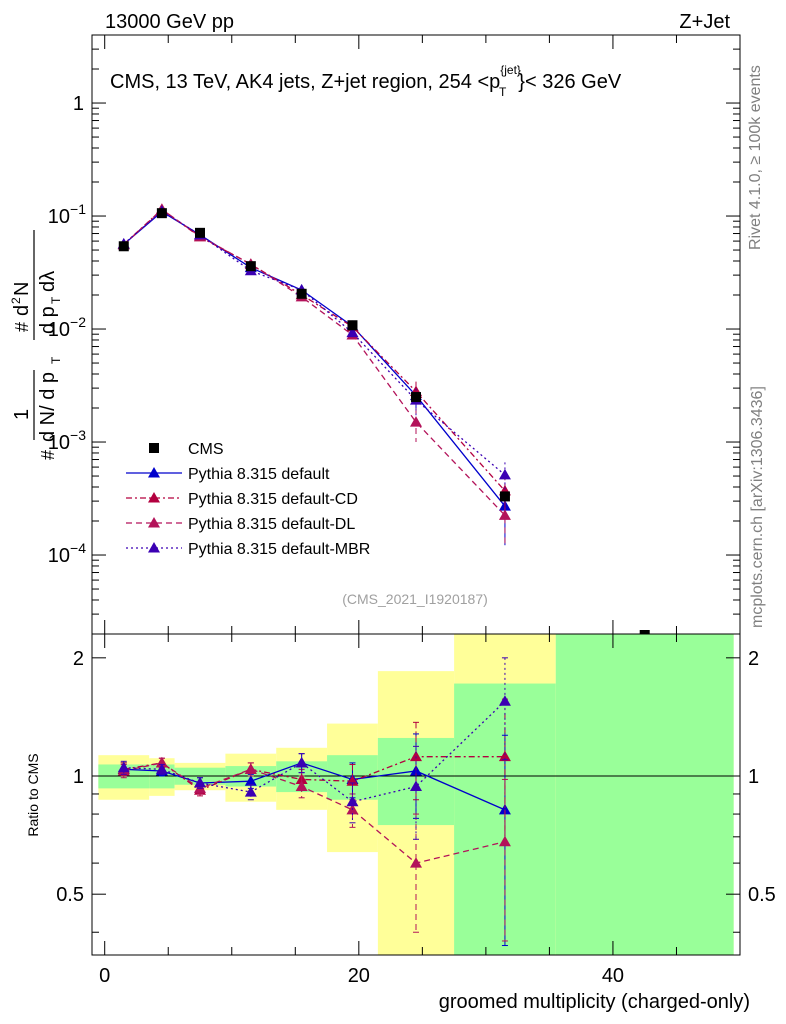 The image size is (786, 1024). Describe the element at coordinates (314, 343) in the screenshot. I see `main-line-mbr` at that location.